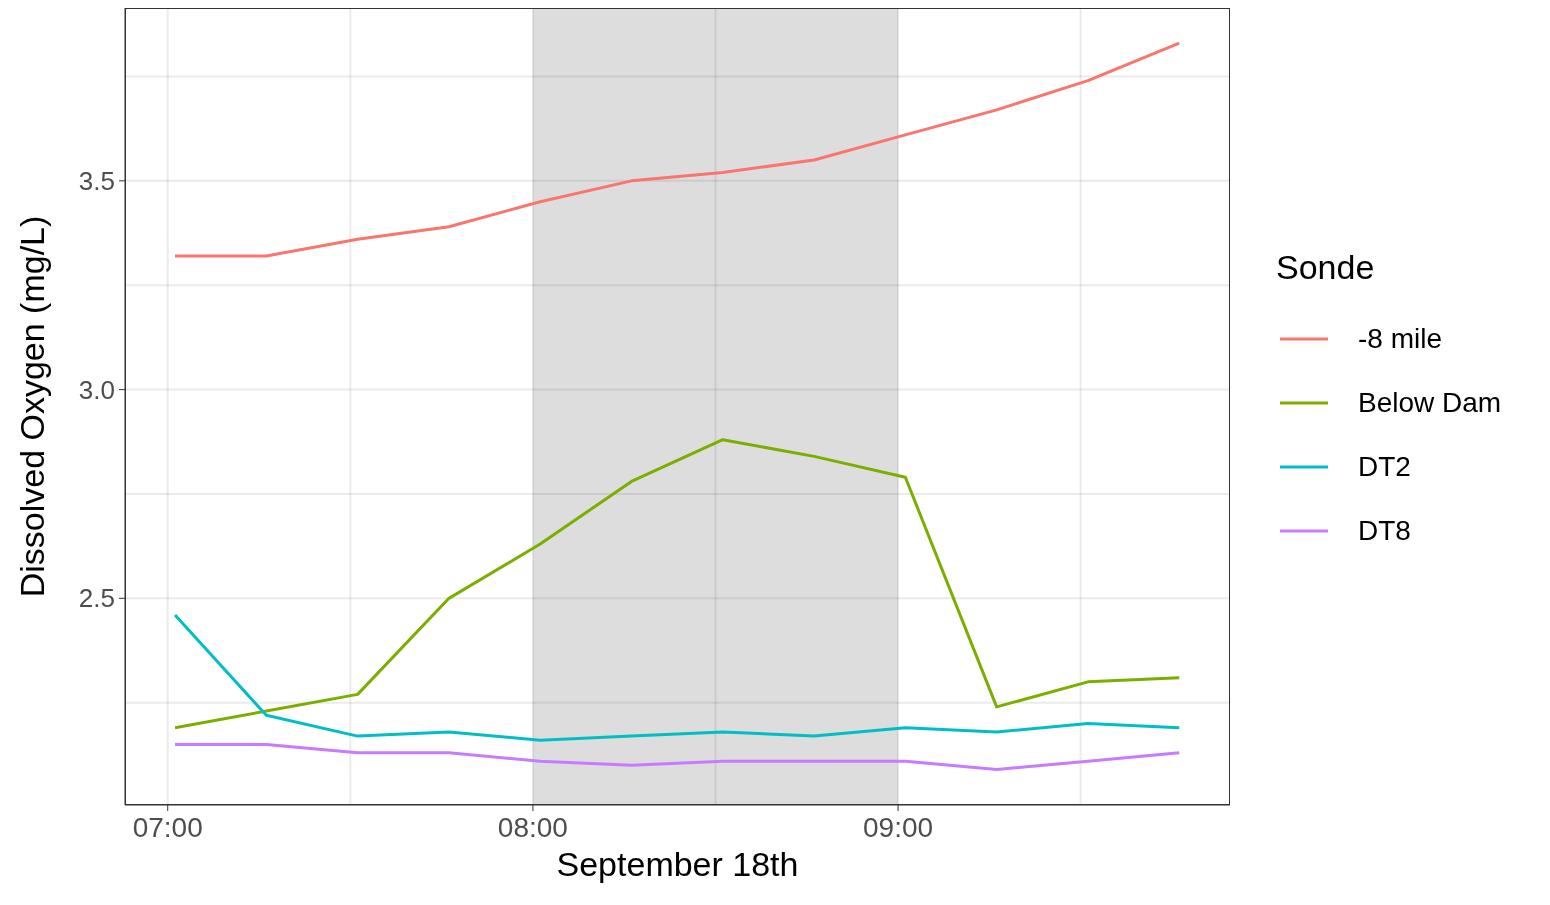  What do you see at coordinates (1384, 467) in the screenshot?
I see `legend-label: DT2` at bounding box center [1384, 467].